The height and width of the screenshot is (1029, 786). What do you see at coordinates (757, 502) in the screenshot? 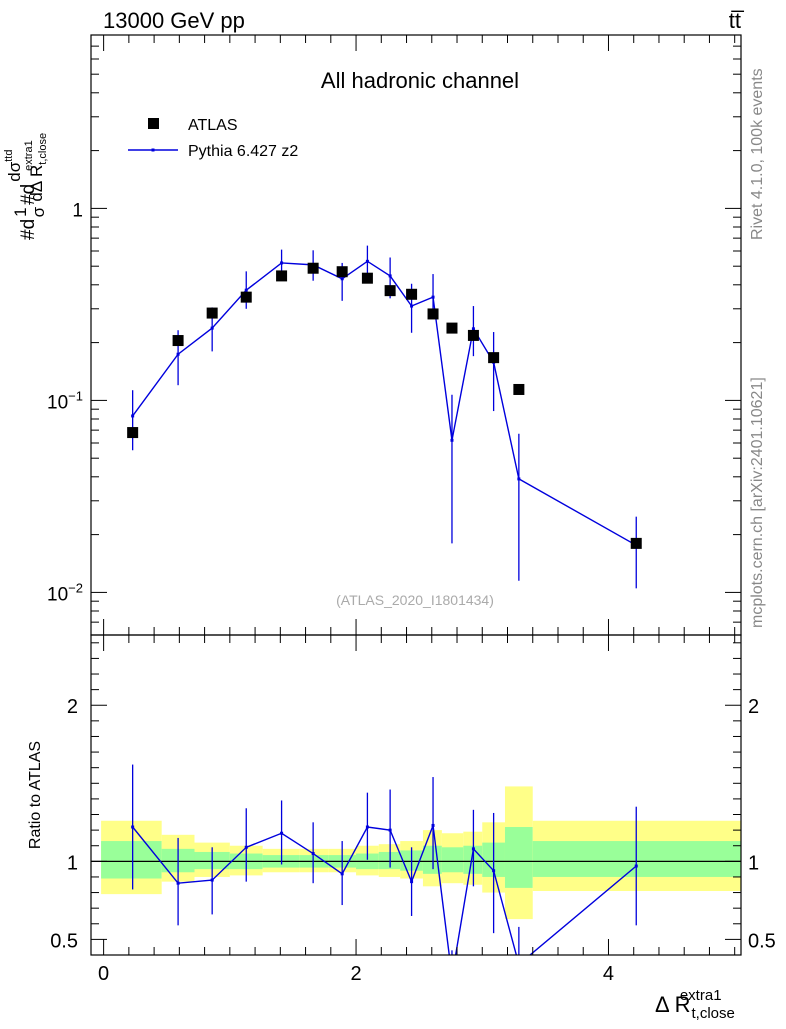
I see `mcplots-label: mcplots.cern.ch [arXiv:2401.10621]` at bounding box center [757, 502].